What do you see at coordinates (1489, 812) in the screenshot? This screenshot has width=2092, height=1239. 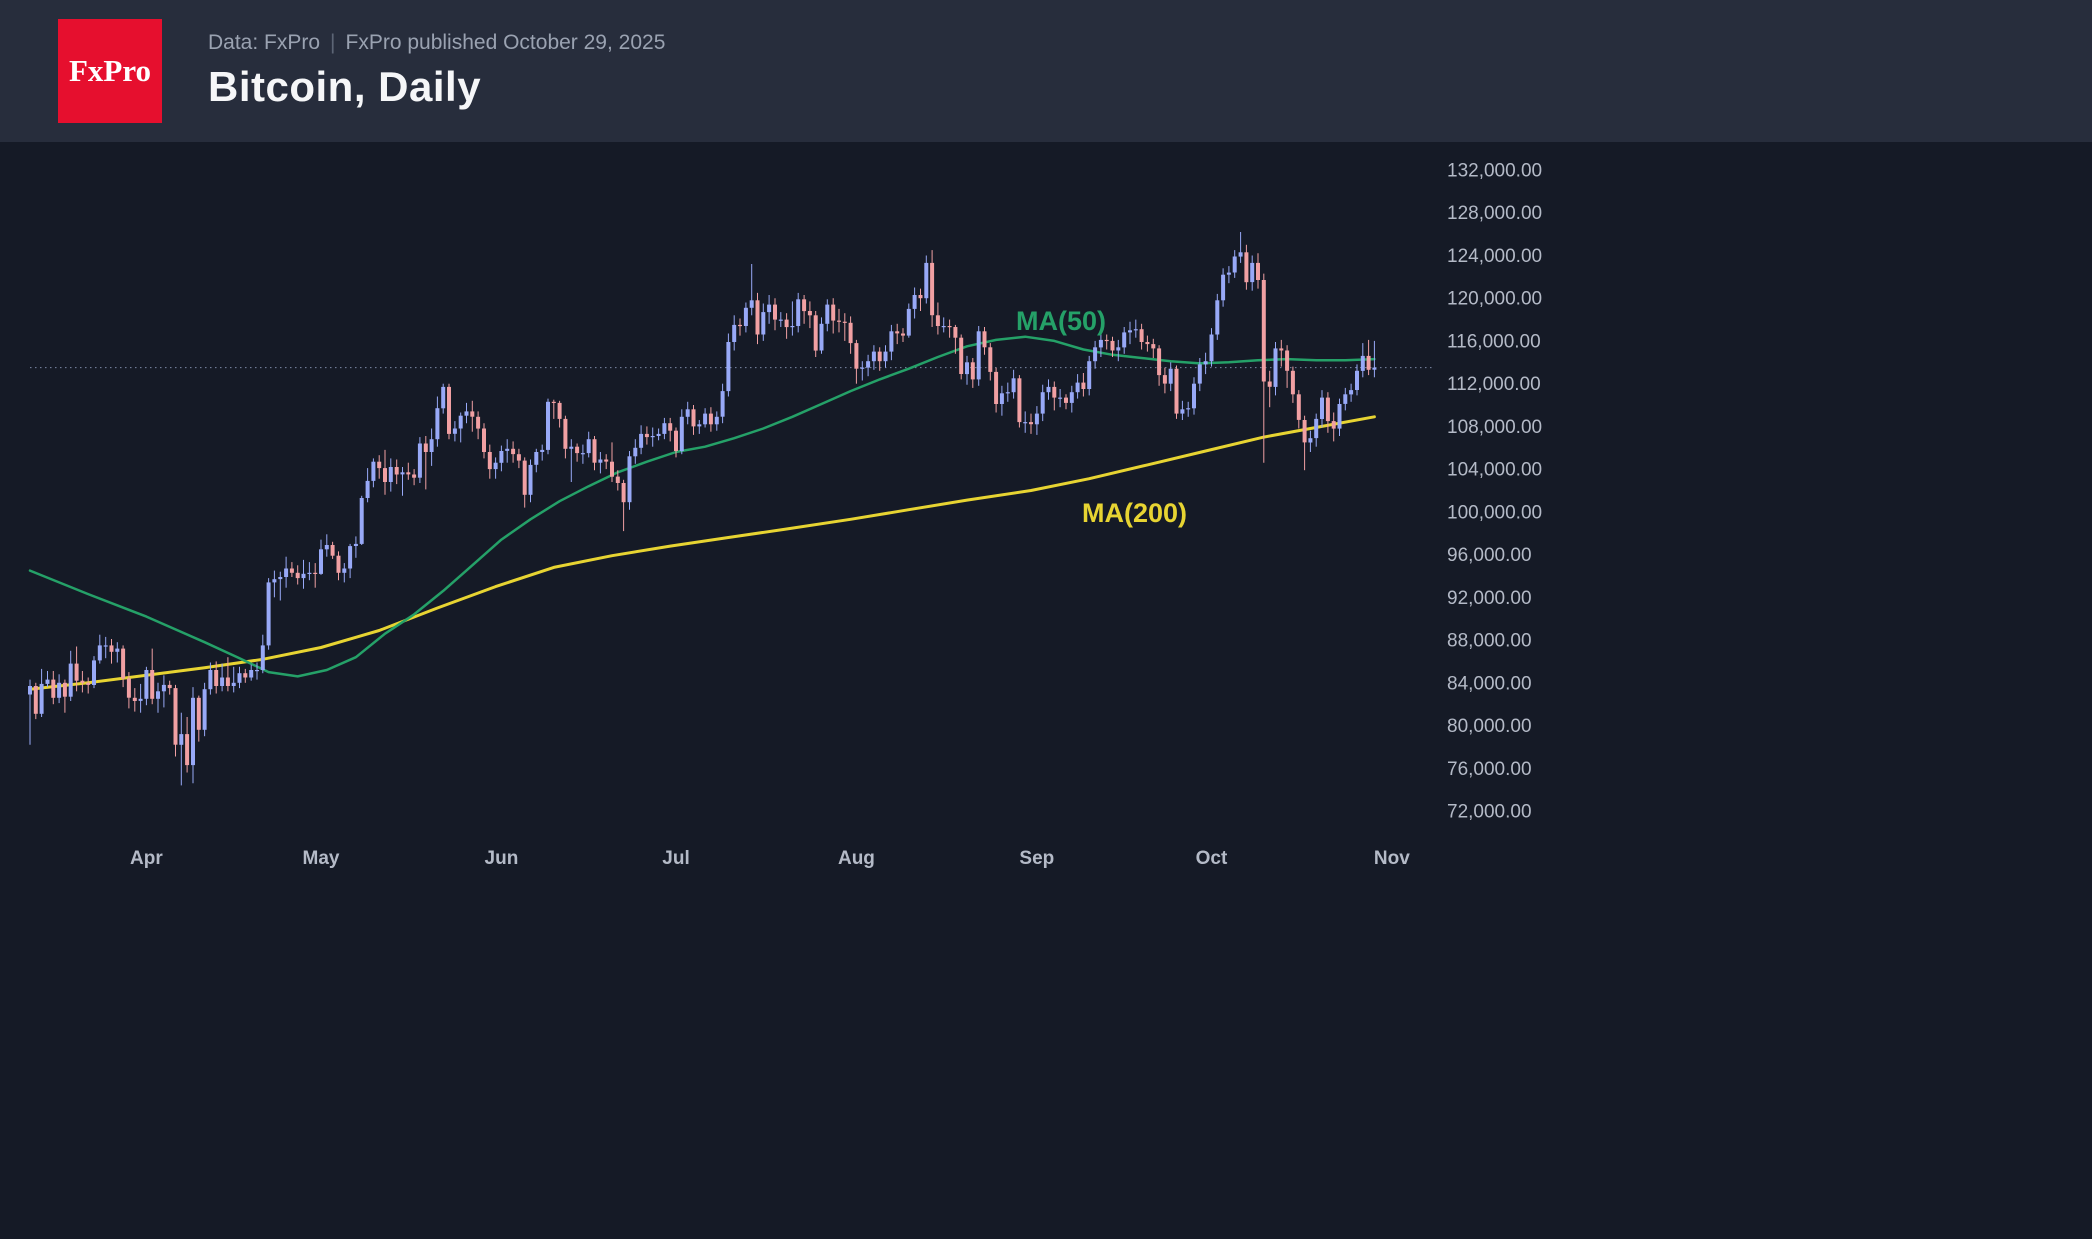 I see `svg-text: 72,000.00` at bounding box center [1489, 812].